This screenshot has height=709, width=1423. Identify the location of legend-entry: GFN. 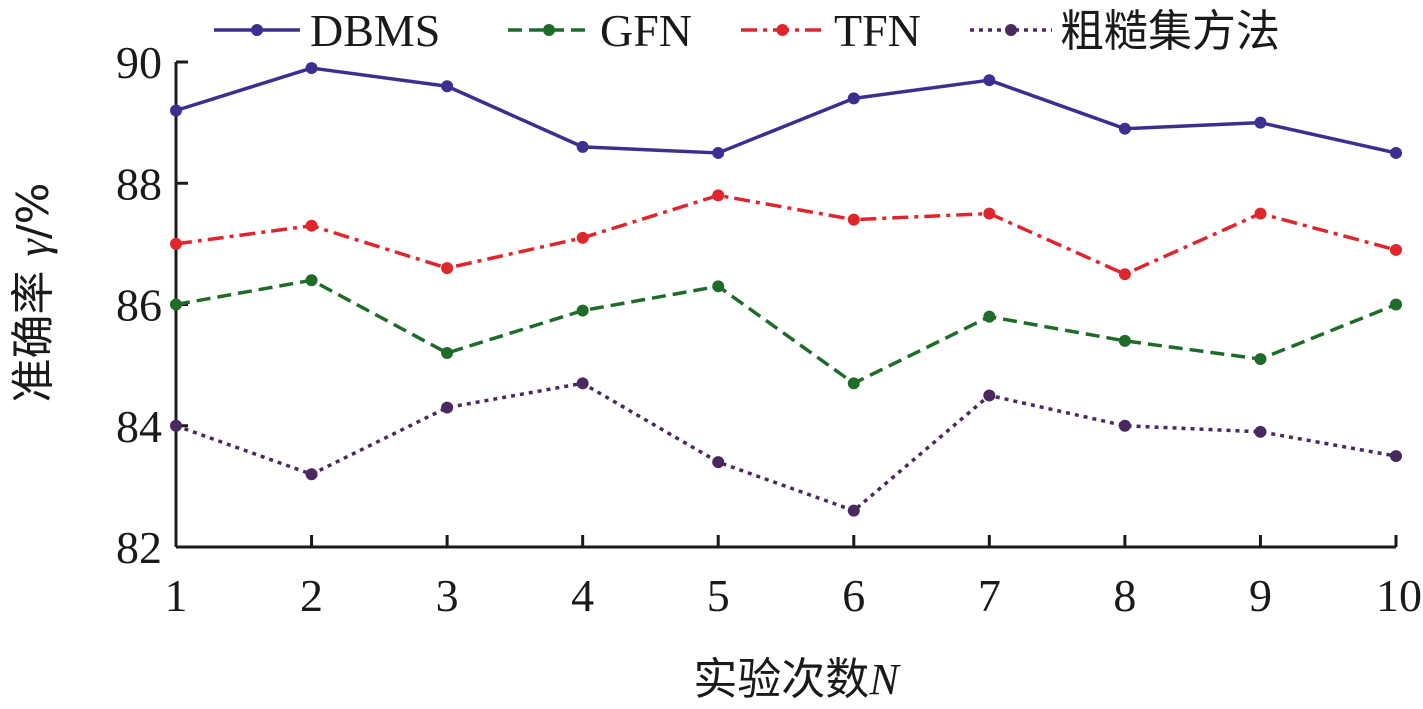
(600, 30).